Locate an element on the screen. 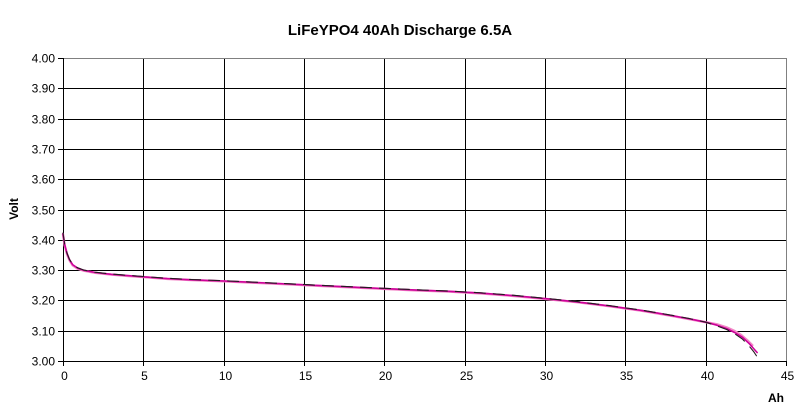 The height and width of the screenshot is (412, 800). x-tick-label: 25 is located at coordinates (467, 376).